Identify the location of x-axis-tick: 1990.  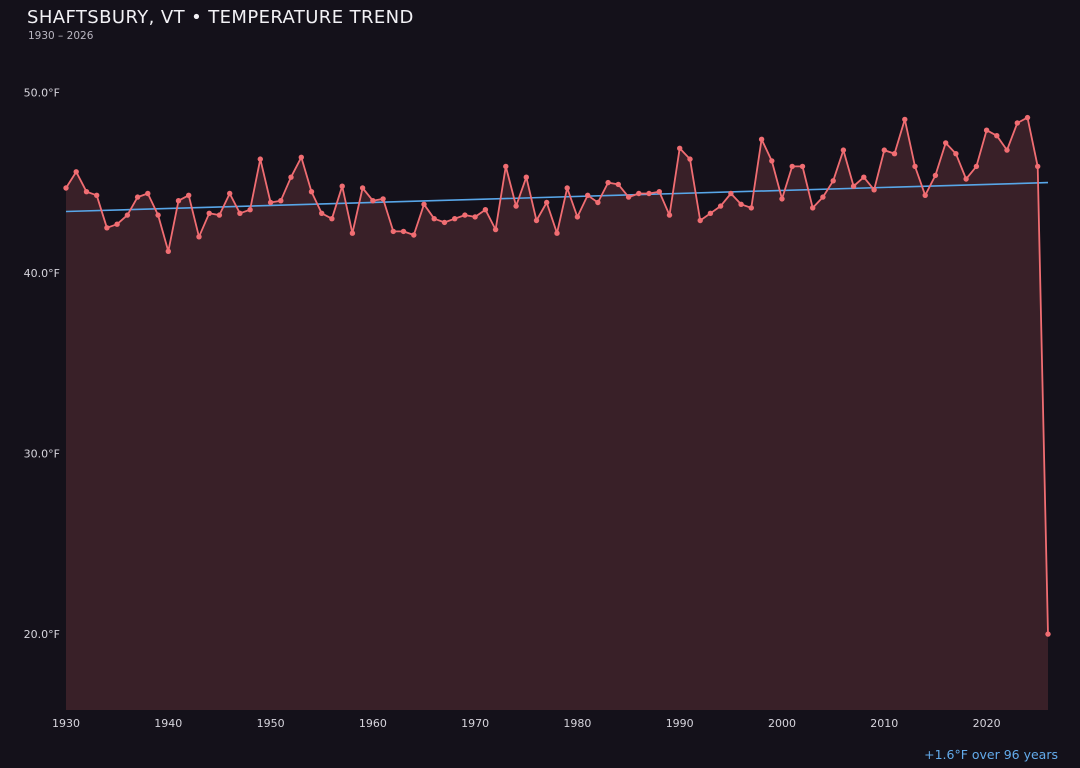
(680, 723).